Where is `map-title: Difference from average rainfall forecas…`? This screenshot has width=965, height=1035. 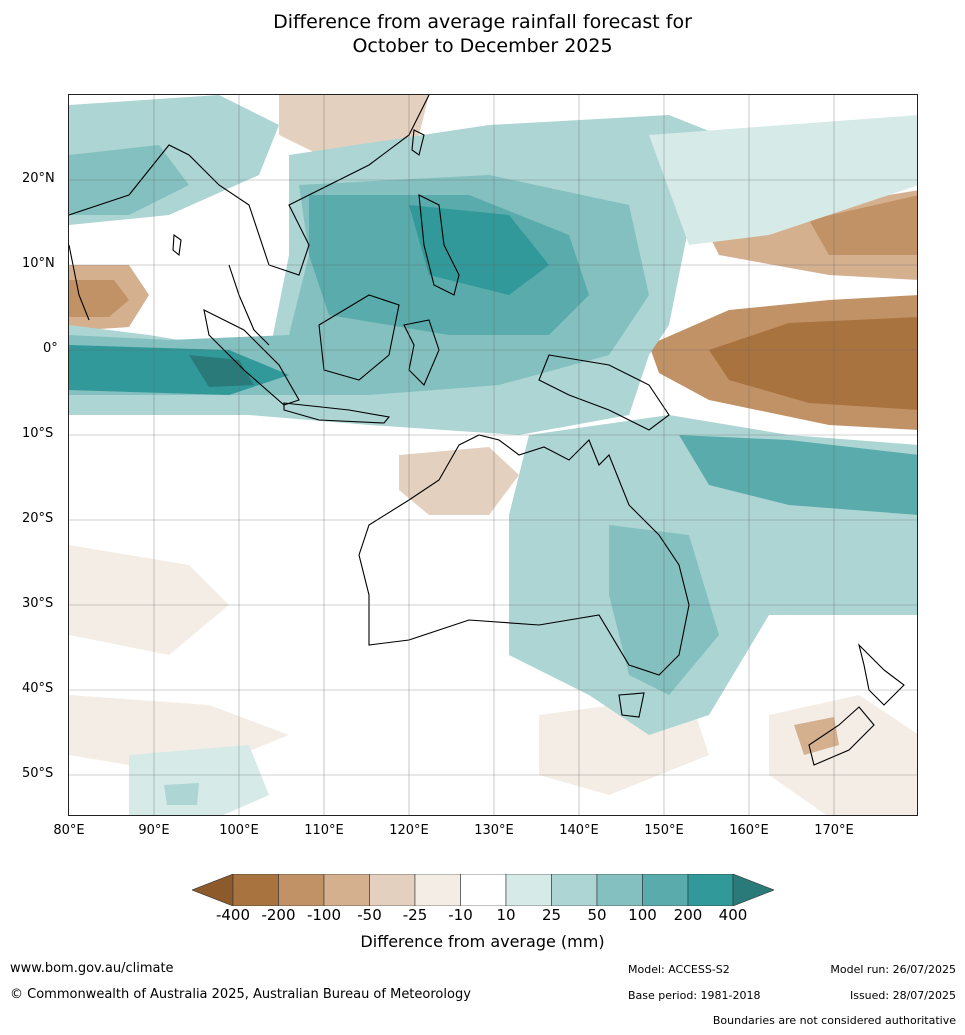
map-title: Difference from average rainfall forecas… is located at coordinates (482, 34).